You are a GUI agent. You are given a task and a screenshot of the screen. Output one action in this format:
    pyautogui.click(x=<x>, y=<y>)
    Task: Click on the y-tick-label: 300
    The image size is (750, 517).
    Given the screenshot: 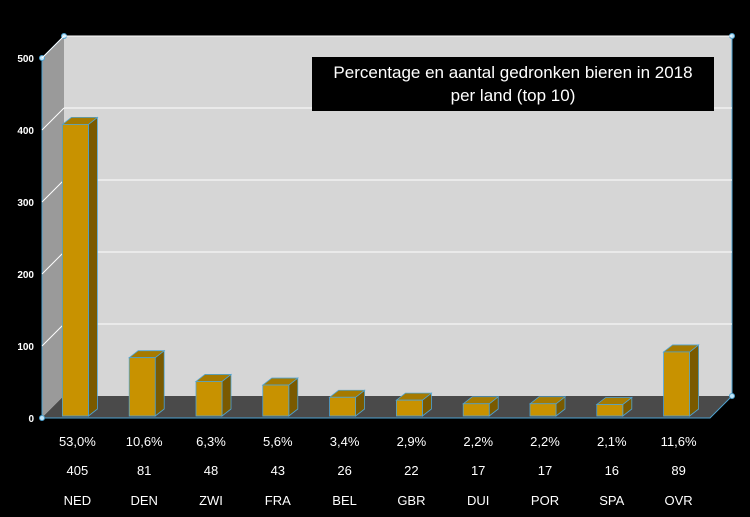 What is the action you would take?
    pyautogui.click(x=25, y=203)
    